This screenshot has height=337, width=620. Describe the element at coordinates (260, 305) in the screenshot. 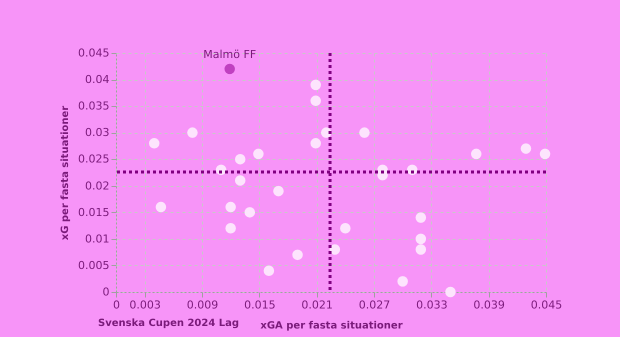

I see `x-tick-label: 0.015` at that location.